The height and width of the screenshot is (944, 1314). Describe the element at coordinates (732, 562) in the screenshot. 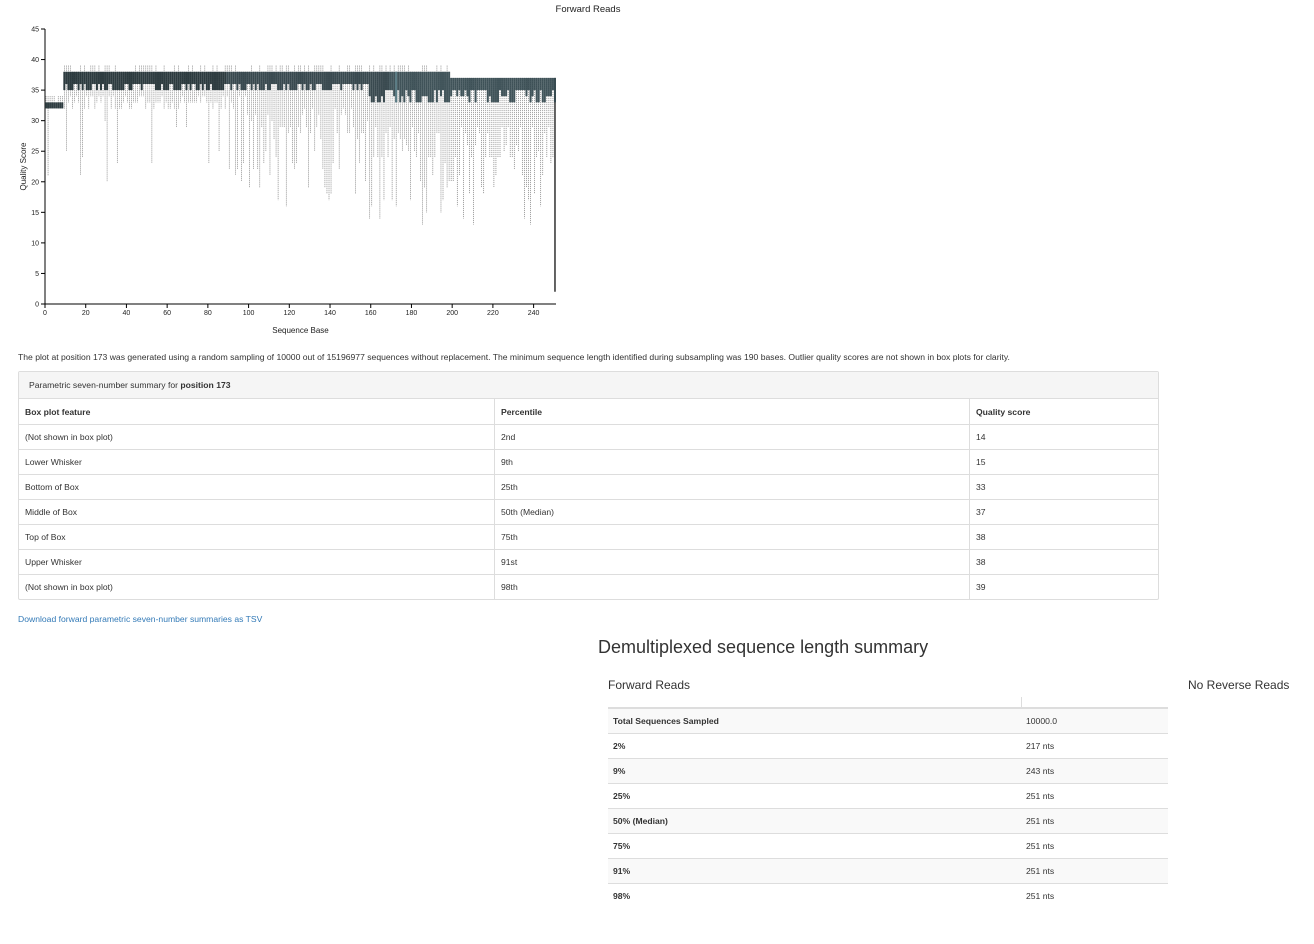

I see `table-cell: 91st` at that location.